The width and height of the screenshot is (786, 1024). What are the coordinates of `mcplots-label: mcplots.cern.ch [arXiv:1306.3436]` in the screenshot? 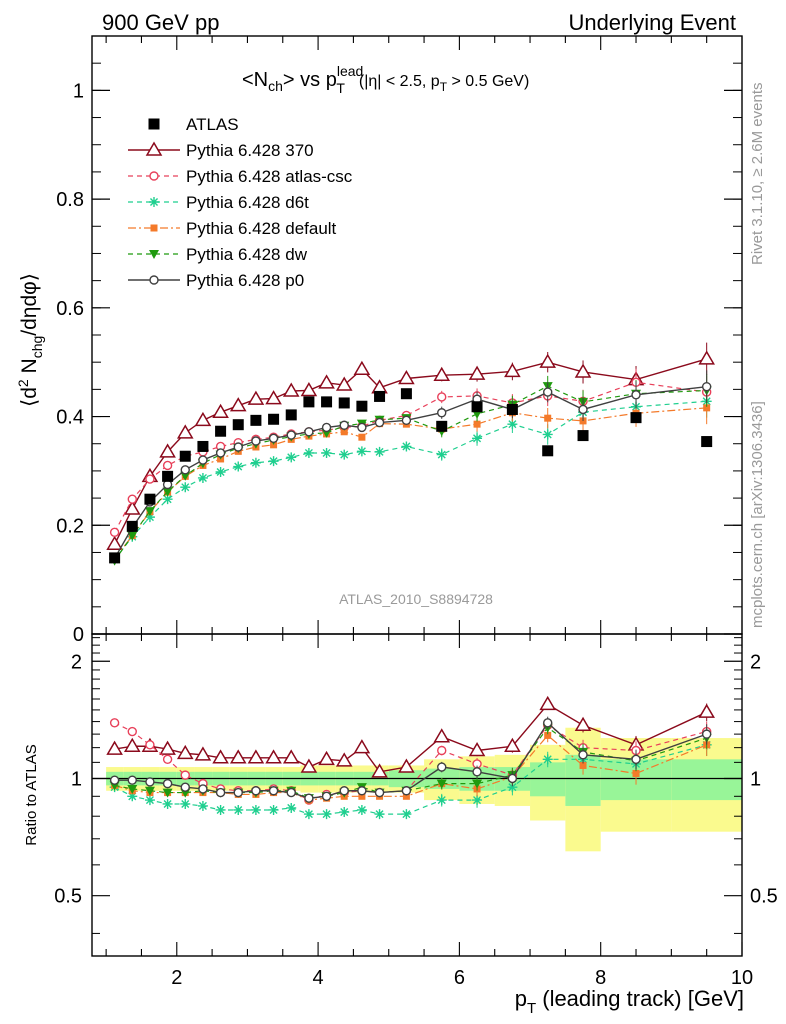 It's located at (757, 514).